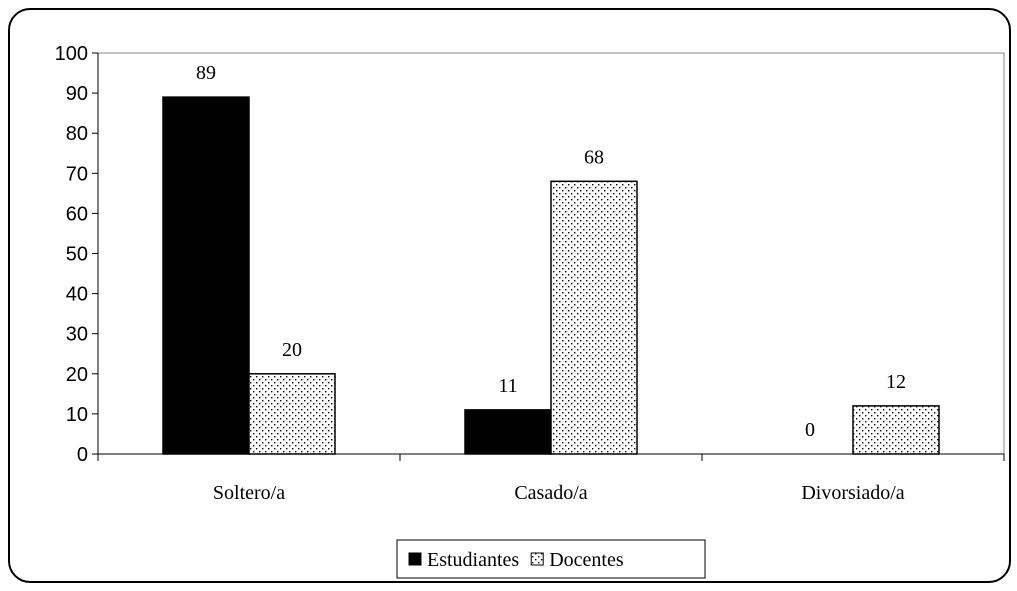  Describe the element at coordinates (77, 134) in the screenshot. I see `y-tick-label: 80` at that location.